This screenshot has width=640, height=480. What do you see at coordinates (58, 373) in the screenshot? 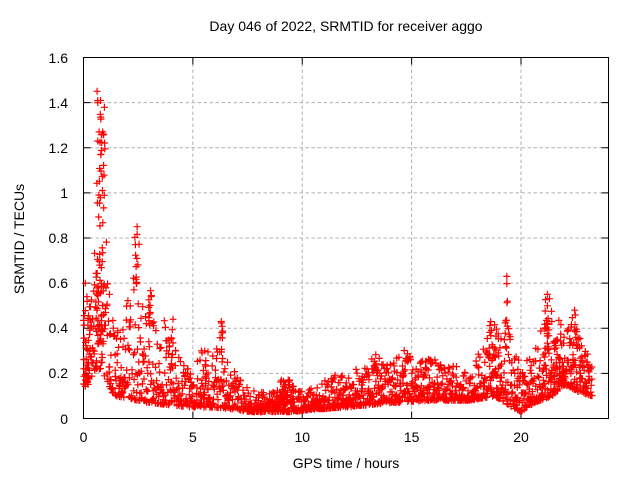
I see `y-tick-label: 0.2` at bounding box center [58, 373].